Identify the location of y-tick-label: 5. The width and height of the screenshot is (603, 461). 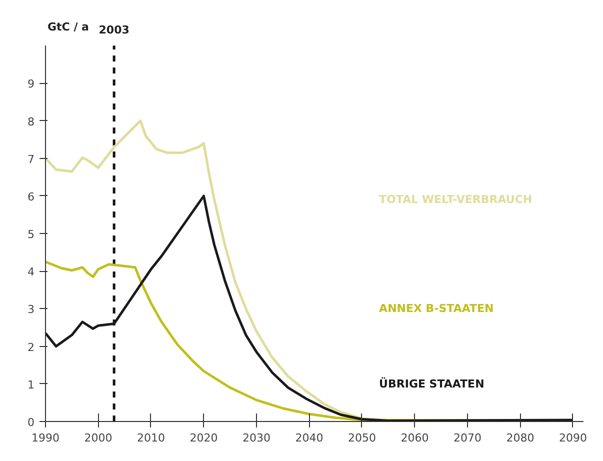
(31, 235).